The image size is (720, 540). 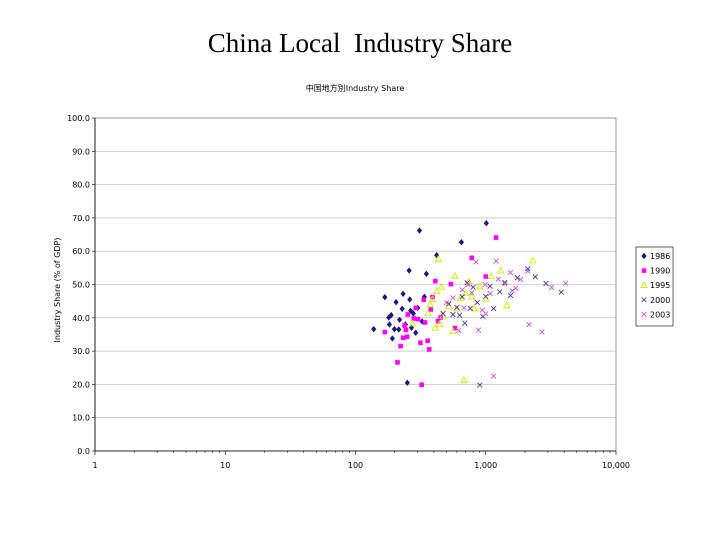 I want to click on series-2000, so click(x=502, y=327).